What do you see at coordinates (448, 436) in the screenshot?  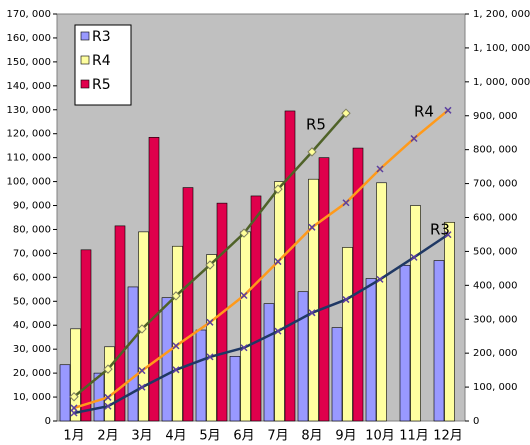 I see `x-tick-label: 12月` at bounding box center [448, 436].